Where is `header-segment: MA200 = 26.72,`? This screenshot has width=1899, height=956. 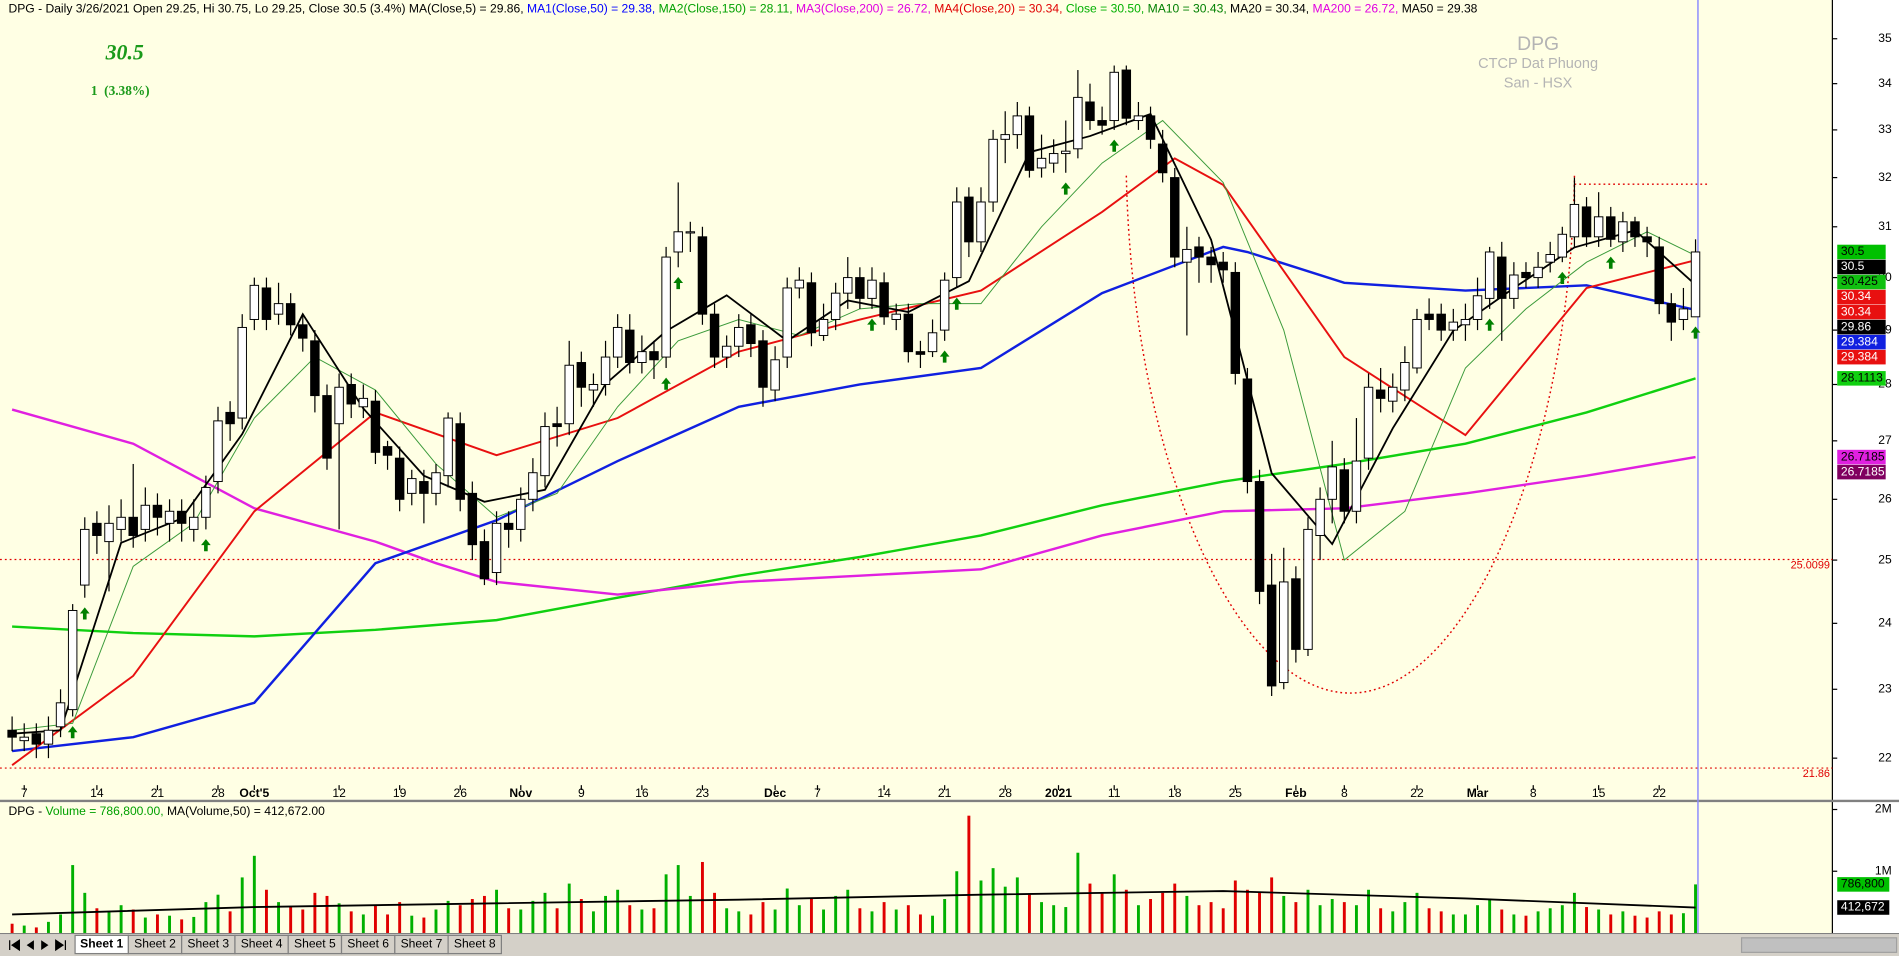 header-segment: MA200 = 26.72, is located at coordinates (1357, 9).